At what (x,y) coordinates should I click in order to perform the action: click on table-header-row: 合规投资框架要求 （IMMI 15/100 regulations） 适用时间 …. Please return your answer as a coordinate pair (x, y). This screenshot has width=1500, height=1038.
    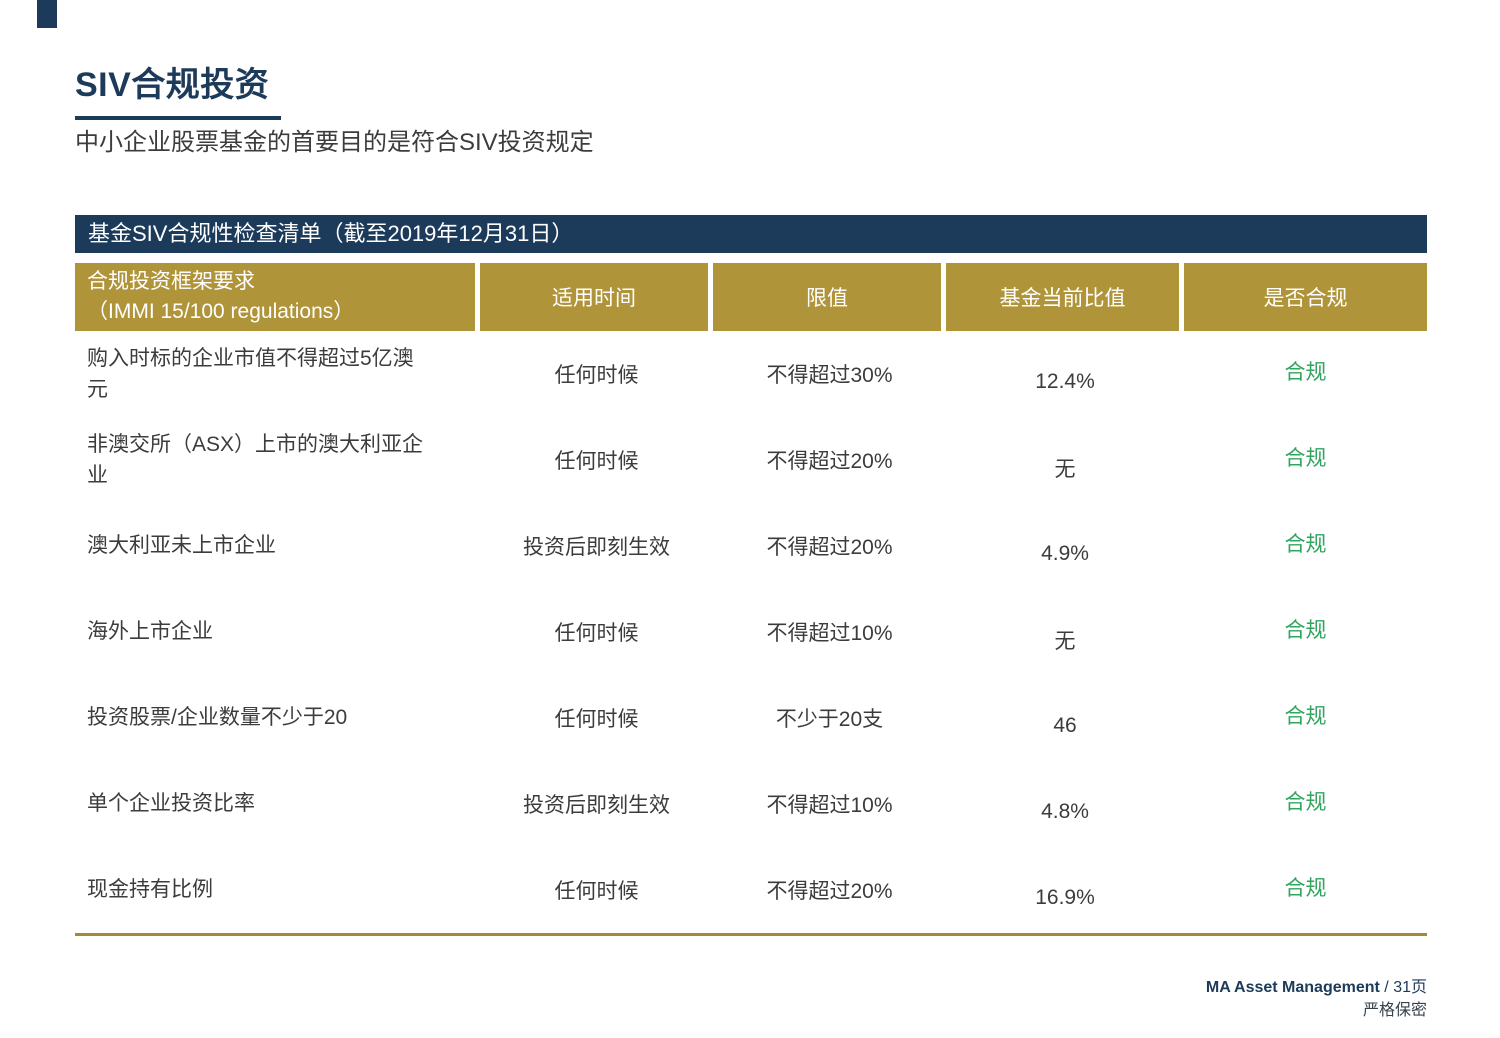
    Looking at the image, I should click on (751, 297).